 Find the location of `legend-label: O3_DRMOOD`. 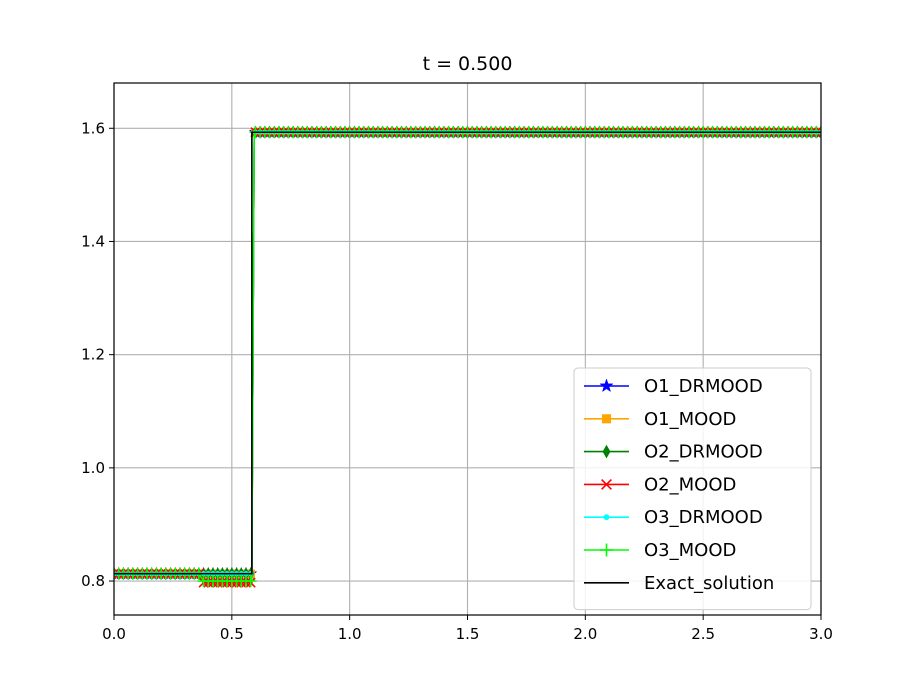

legend-label: O3_DRMOOD is located at coordinates (703, 517).